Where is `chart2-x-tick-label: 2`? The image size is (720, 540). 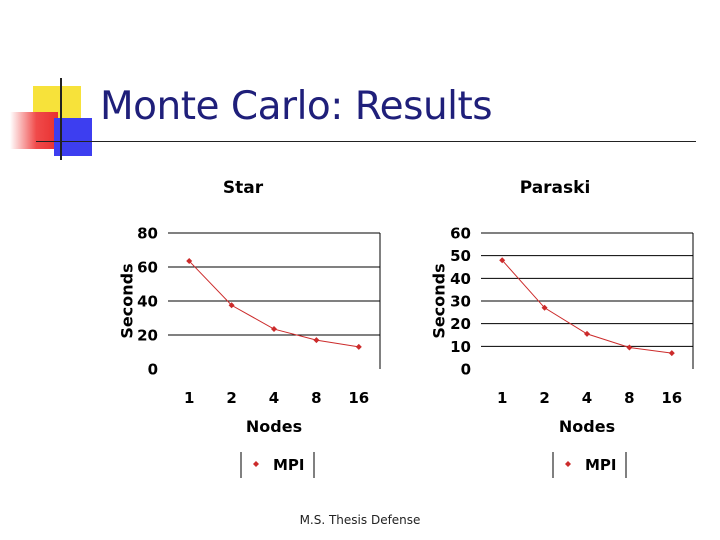
chart2-x-tick-label: 2 is located at coordinates (544, 398).